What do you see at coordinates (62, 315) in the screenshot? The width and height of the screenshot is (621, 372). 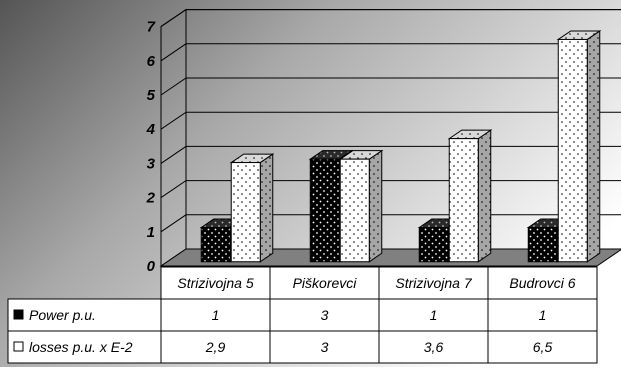 I see `row-label: Power p.u.` at bounding box center [62, 315].